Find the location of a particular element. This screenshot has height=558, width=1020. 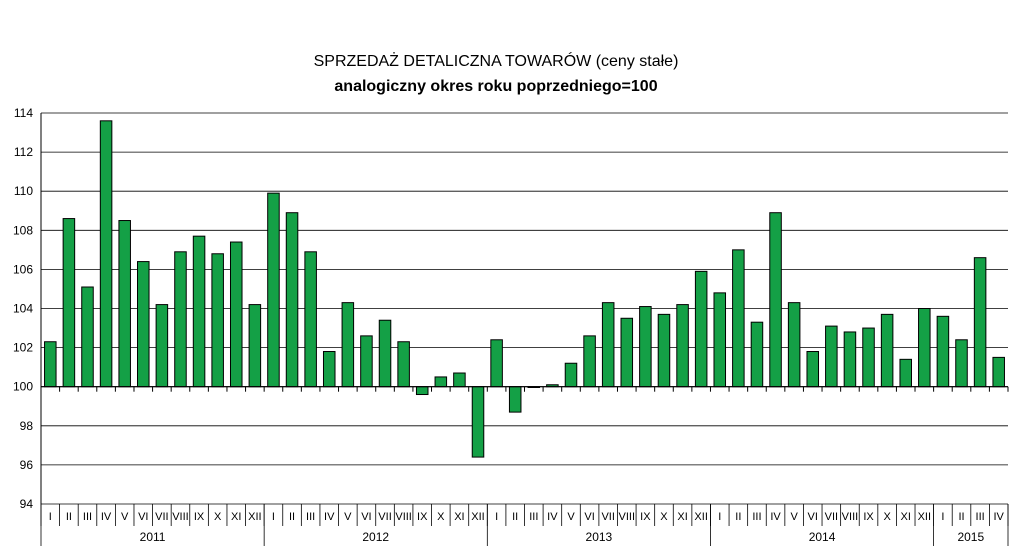

year-label: 2012 is located at coordinates (375, 537).